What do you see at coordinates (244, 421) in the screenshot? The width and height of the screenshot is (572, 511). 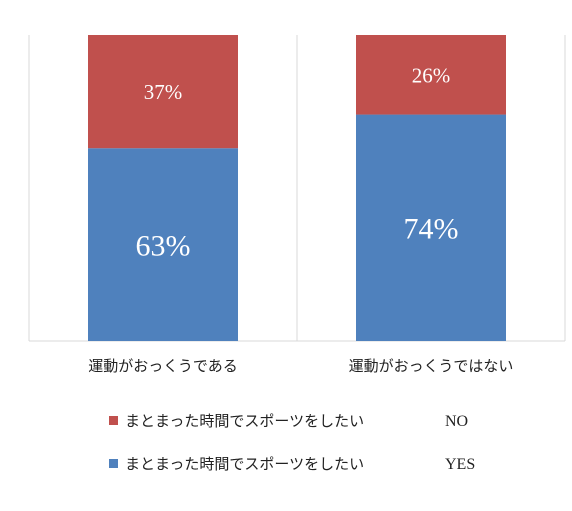 I see `legend-label-no: まとまった時間でスポーツをしたい` at bounding box center [244, 421].